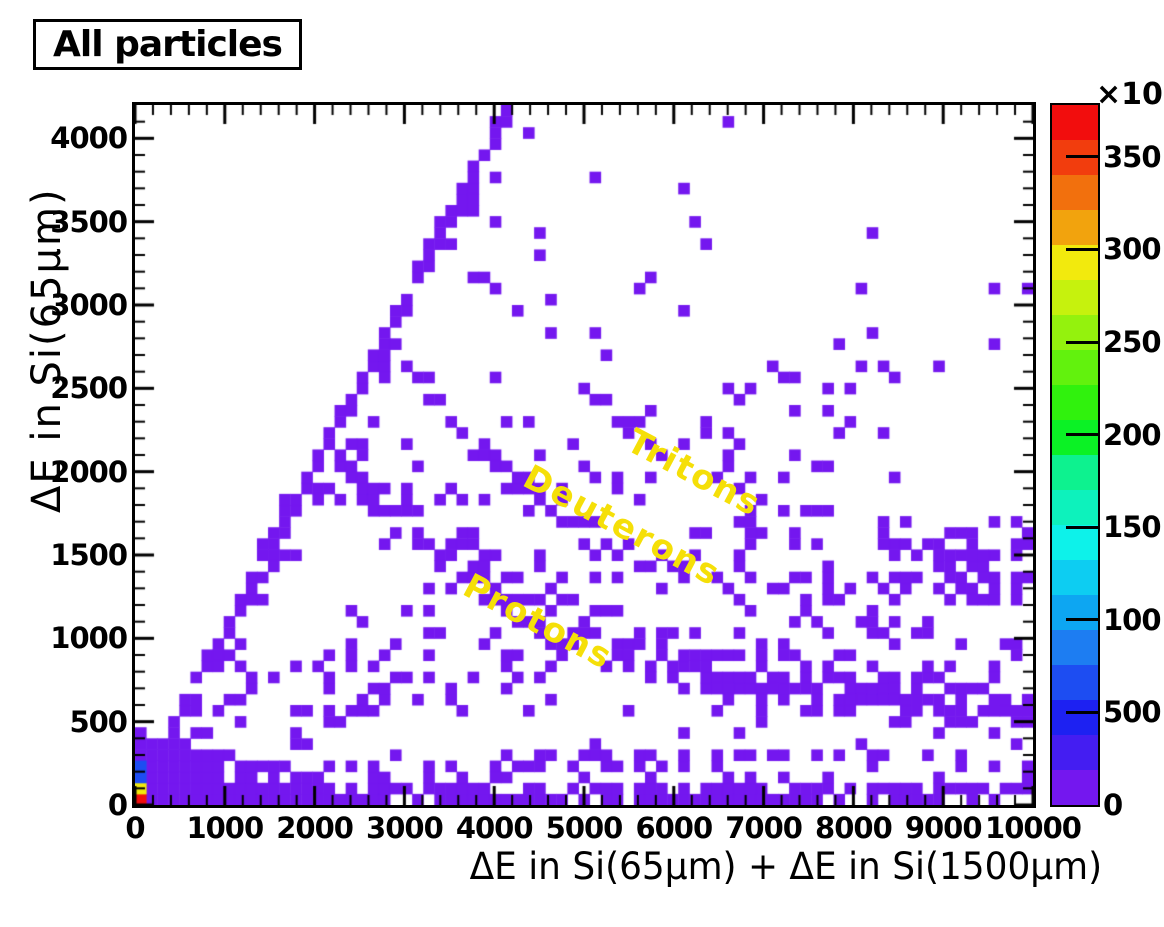  I want to click on y-tick-label: 1500, so click(89, 555).